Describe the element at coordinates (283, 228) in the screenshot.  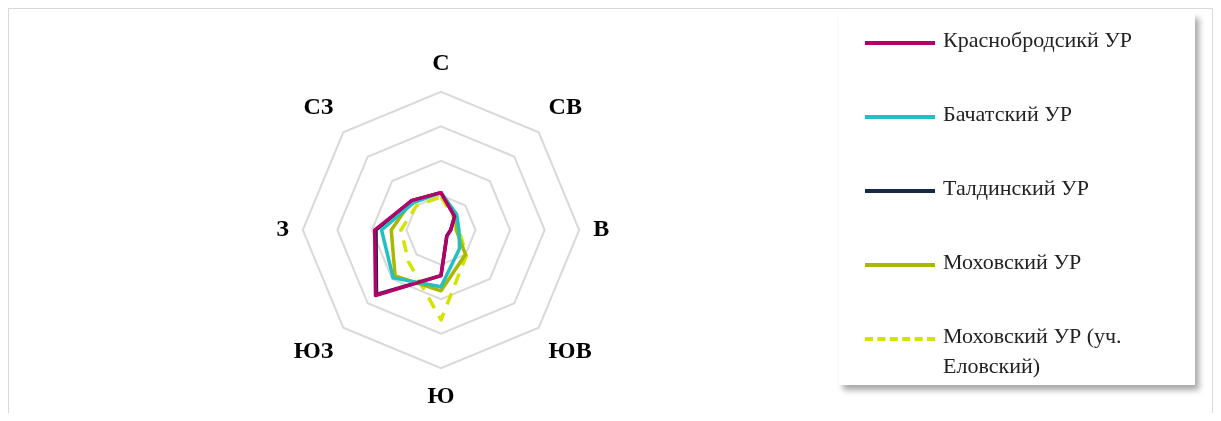
I see `spoke-label: З` at that location.